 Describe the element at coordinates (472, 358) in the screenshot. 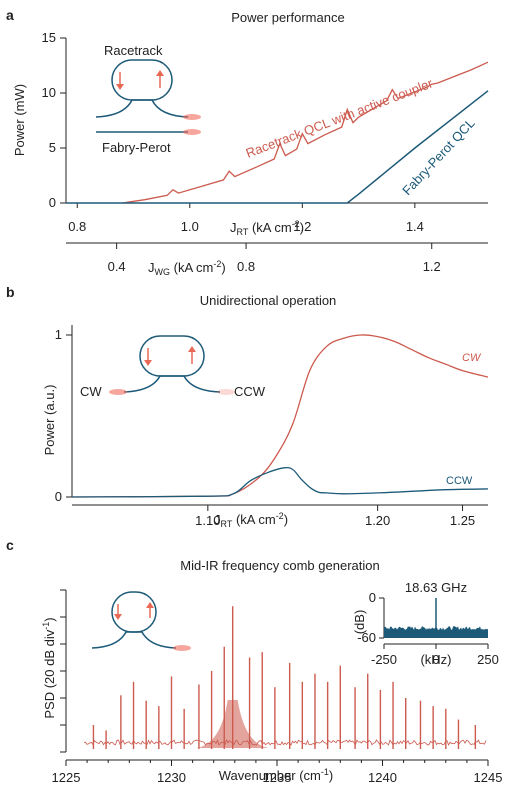

I see `panel-b-series-cw-label: CW` at that location.